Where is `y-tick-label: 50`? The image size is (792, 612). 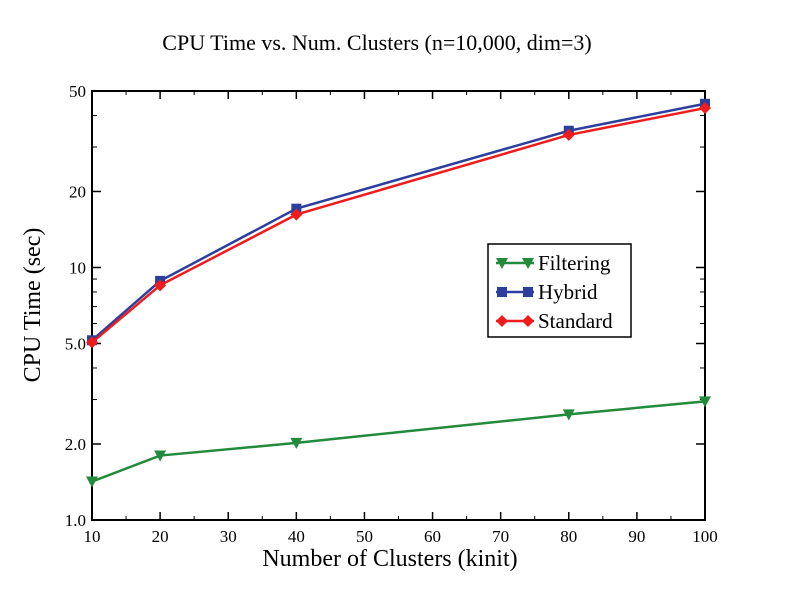 y-tick-label: 50 is located at coordinates (77, 91).